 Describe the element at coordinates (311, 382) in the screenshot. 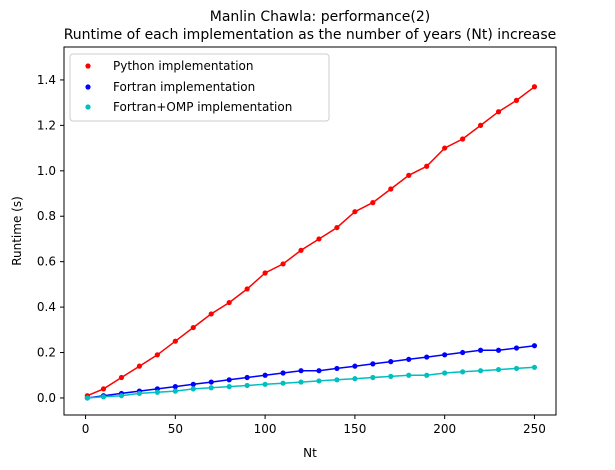

I see `series-line-fortran-omp` at that location.